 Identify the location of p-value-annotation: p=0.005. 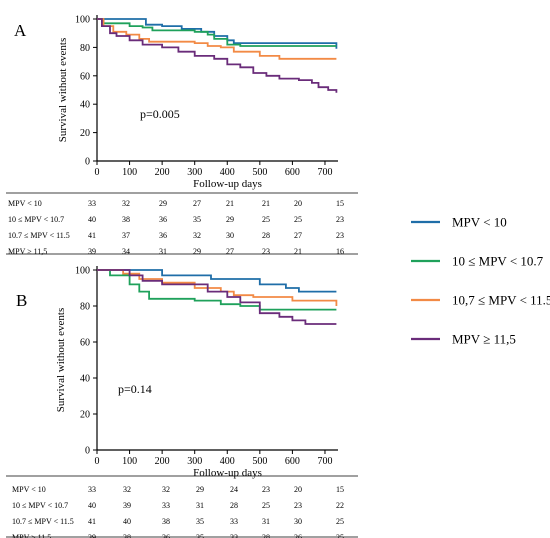
(160, 114).